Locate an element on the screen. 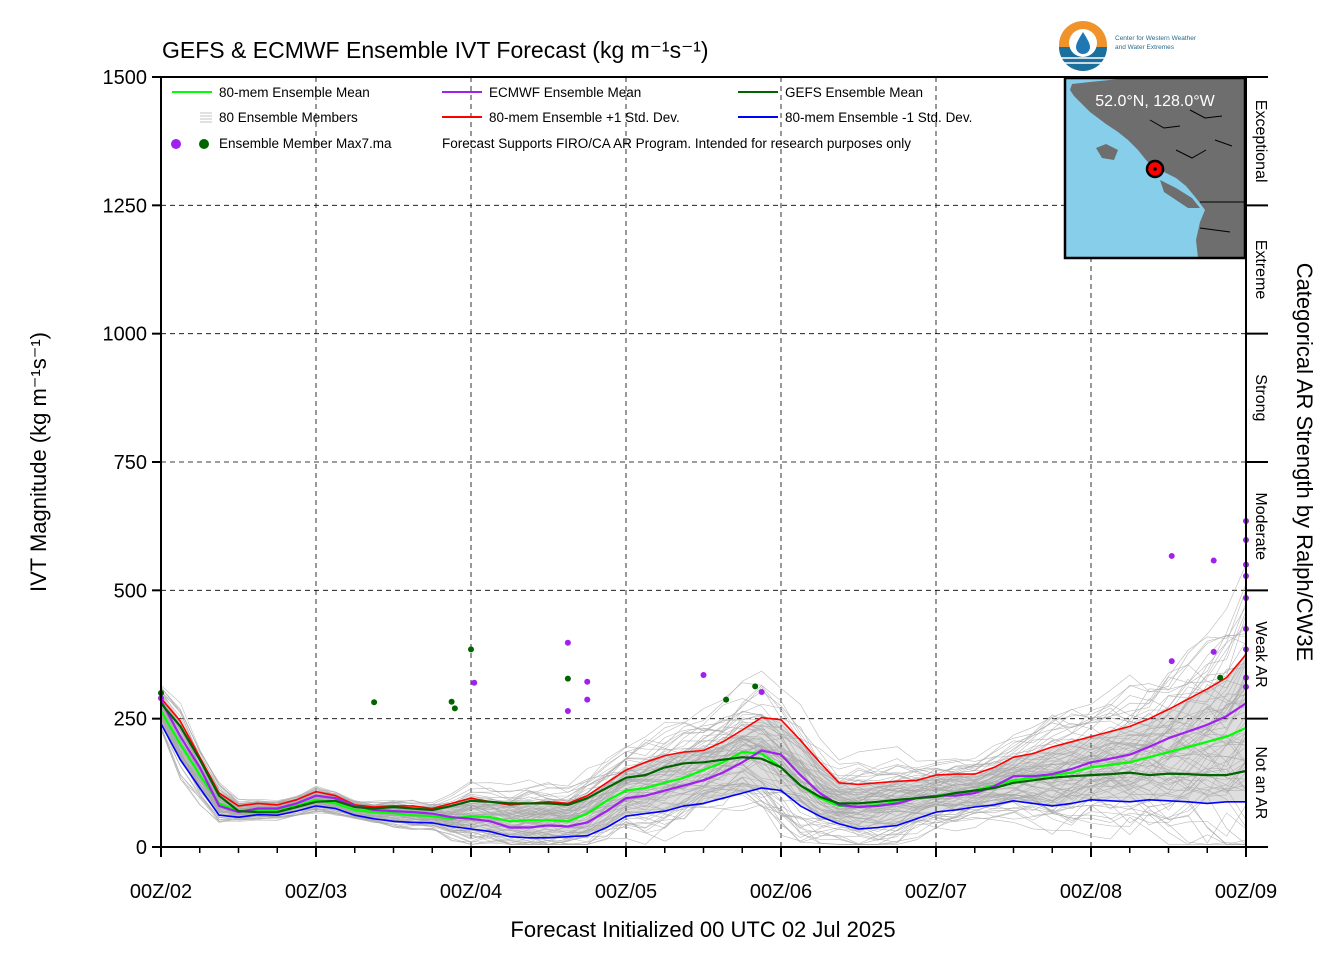 Image resolution: width=1336 pixels, height=962 pixels. legend-swatch-members is located at coordinates (206, 117).